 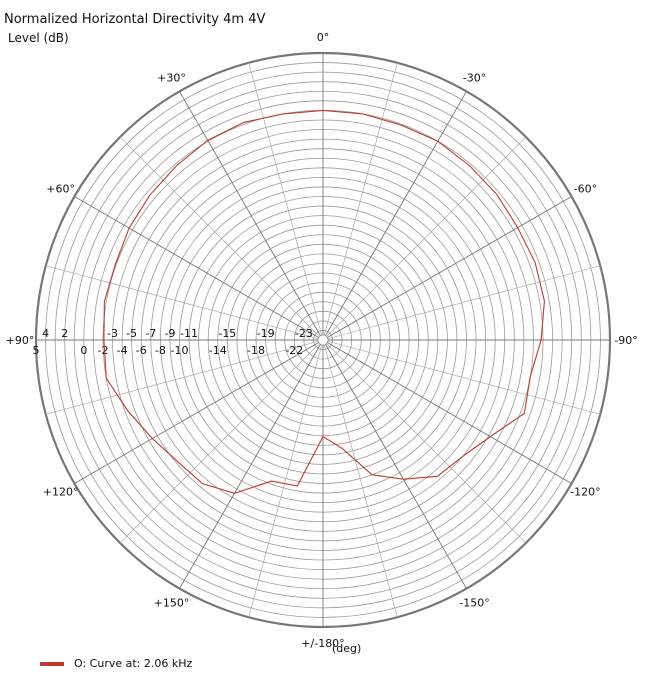 What do you see at coordinates (60, 189) in the screenshot?
I see `angle-label: +60°` at bounding box center [60, 189].